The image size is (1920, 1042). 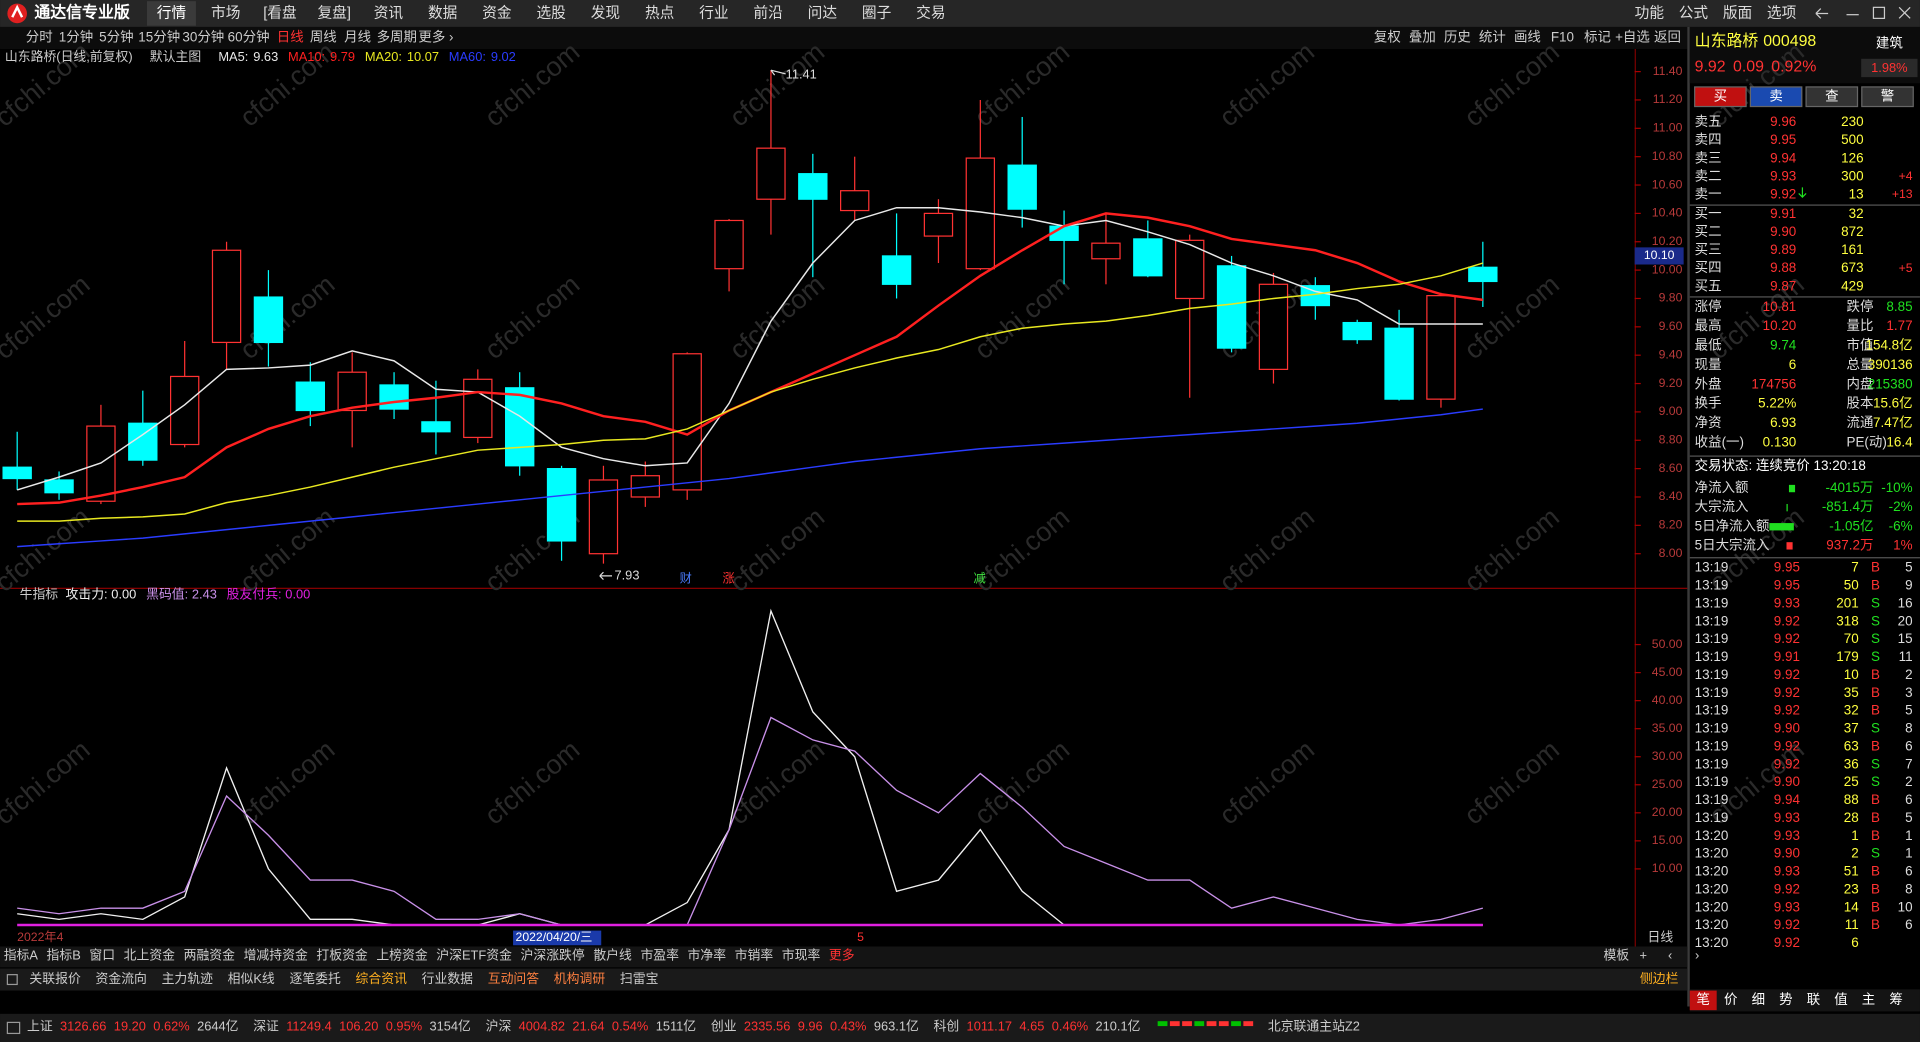 What do you see at coordinates (754, 955) in the screenshot?
I see `tab: 市销率` at bounding box center [754, 955].